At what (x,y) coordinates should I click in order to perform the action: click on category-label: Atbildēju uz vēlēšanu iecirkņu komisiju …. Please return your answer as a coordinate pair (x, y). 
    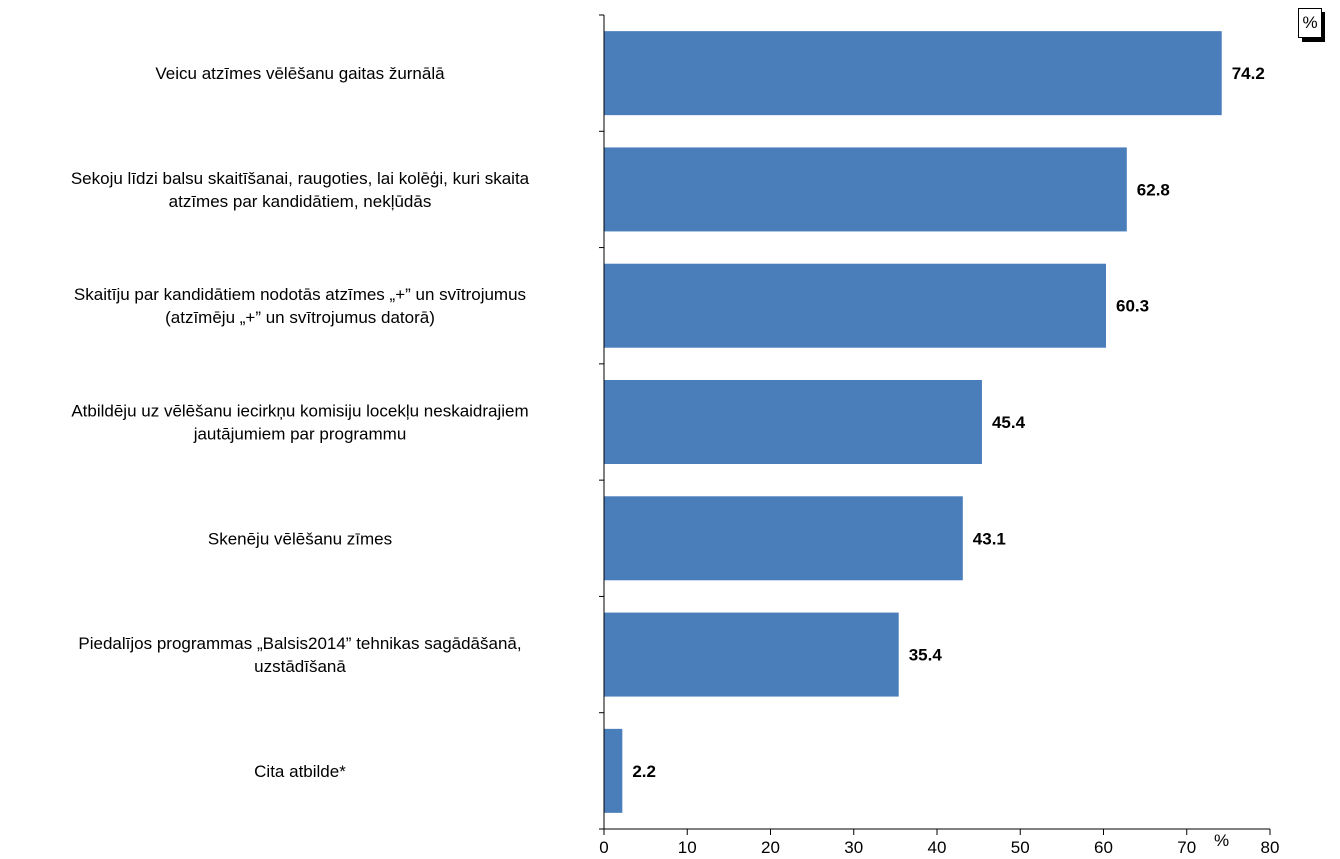
    Looking at the image, I should click on (299, 423).